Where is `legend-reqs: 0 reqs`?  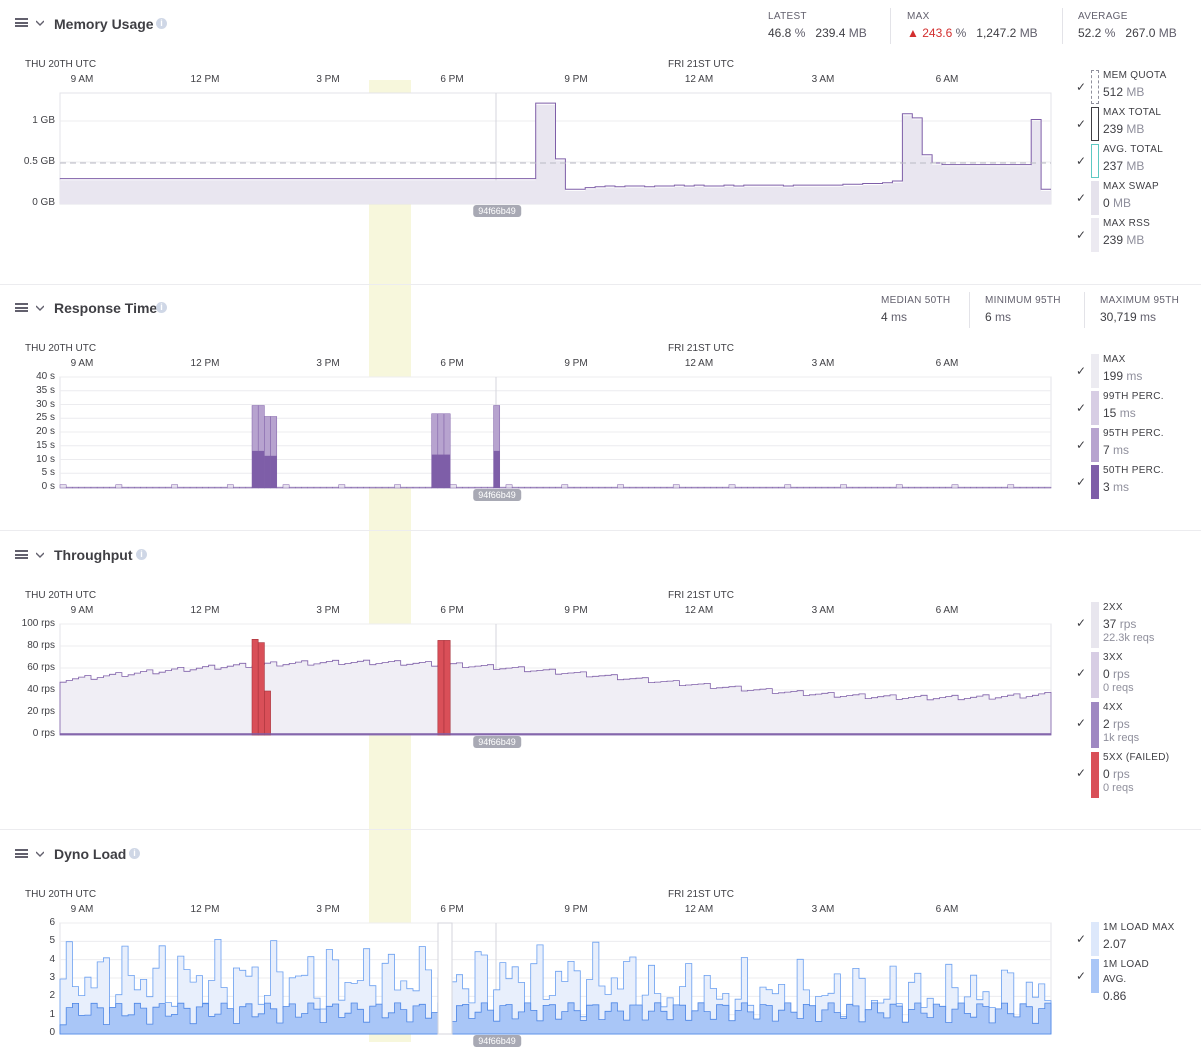
legend-reqs: 0 reqs is located at coordinates (1118, 788).